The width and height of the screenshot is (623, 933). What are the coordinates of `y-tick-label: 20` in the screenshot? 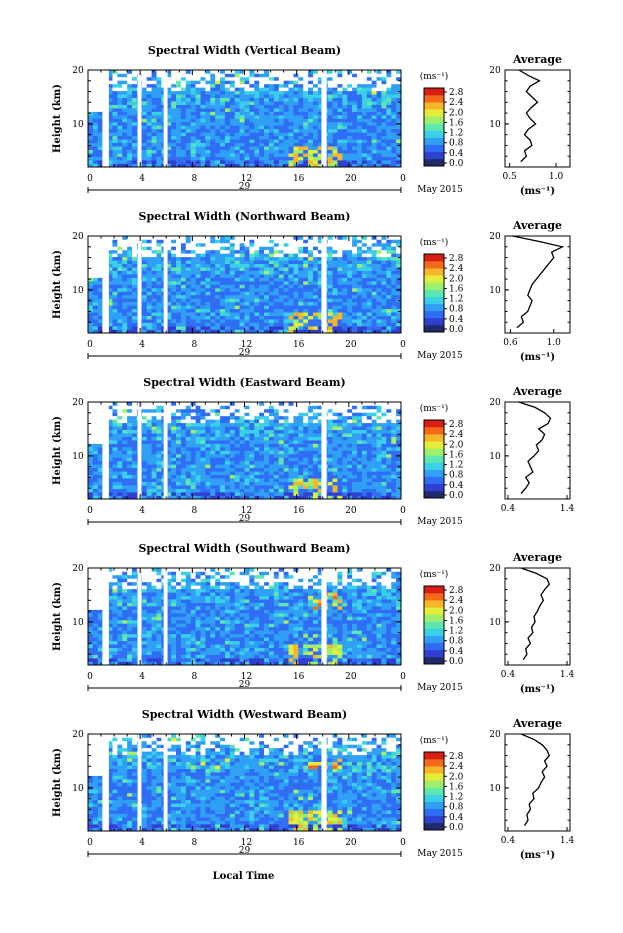 It's located at (78, 237).